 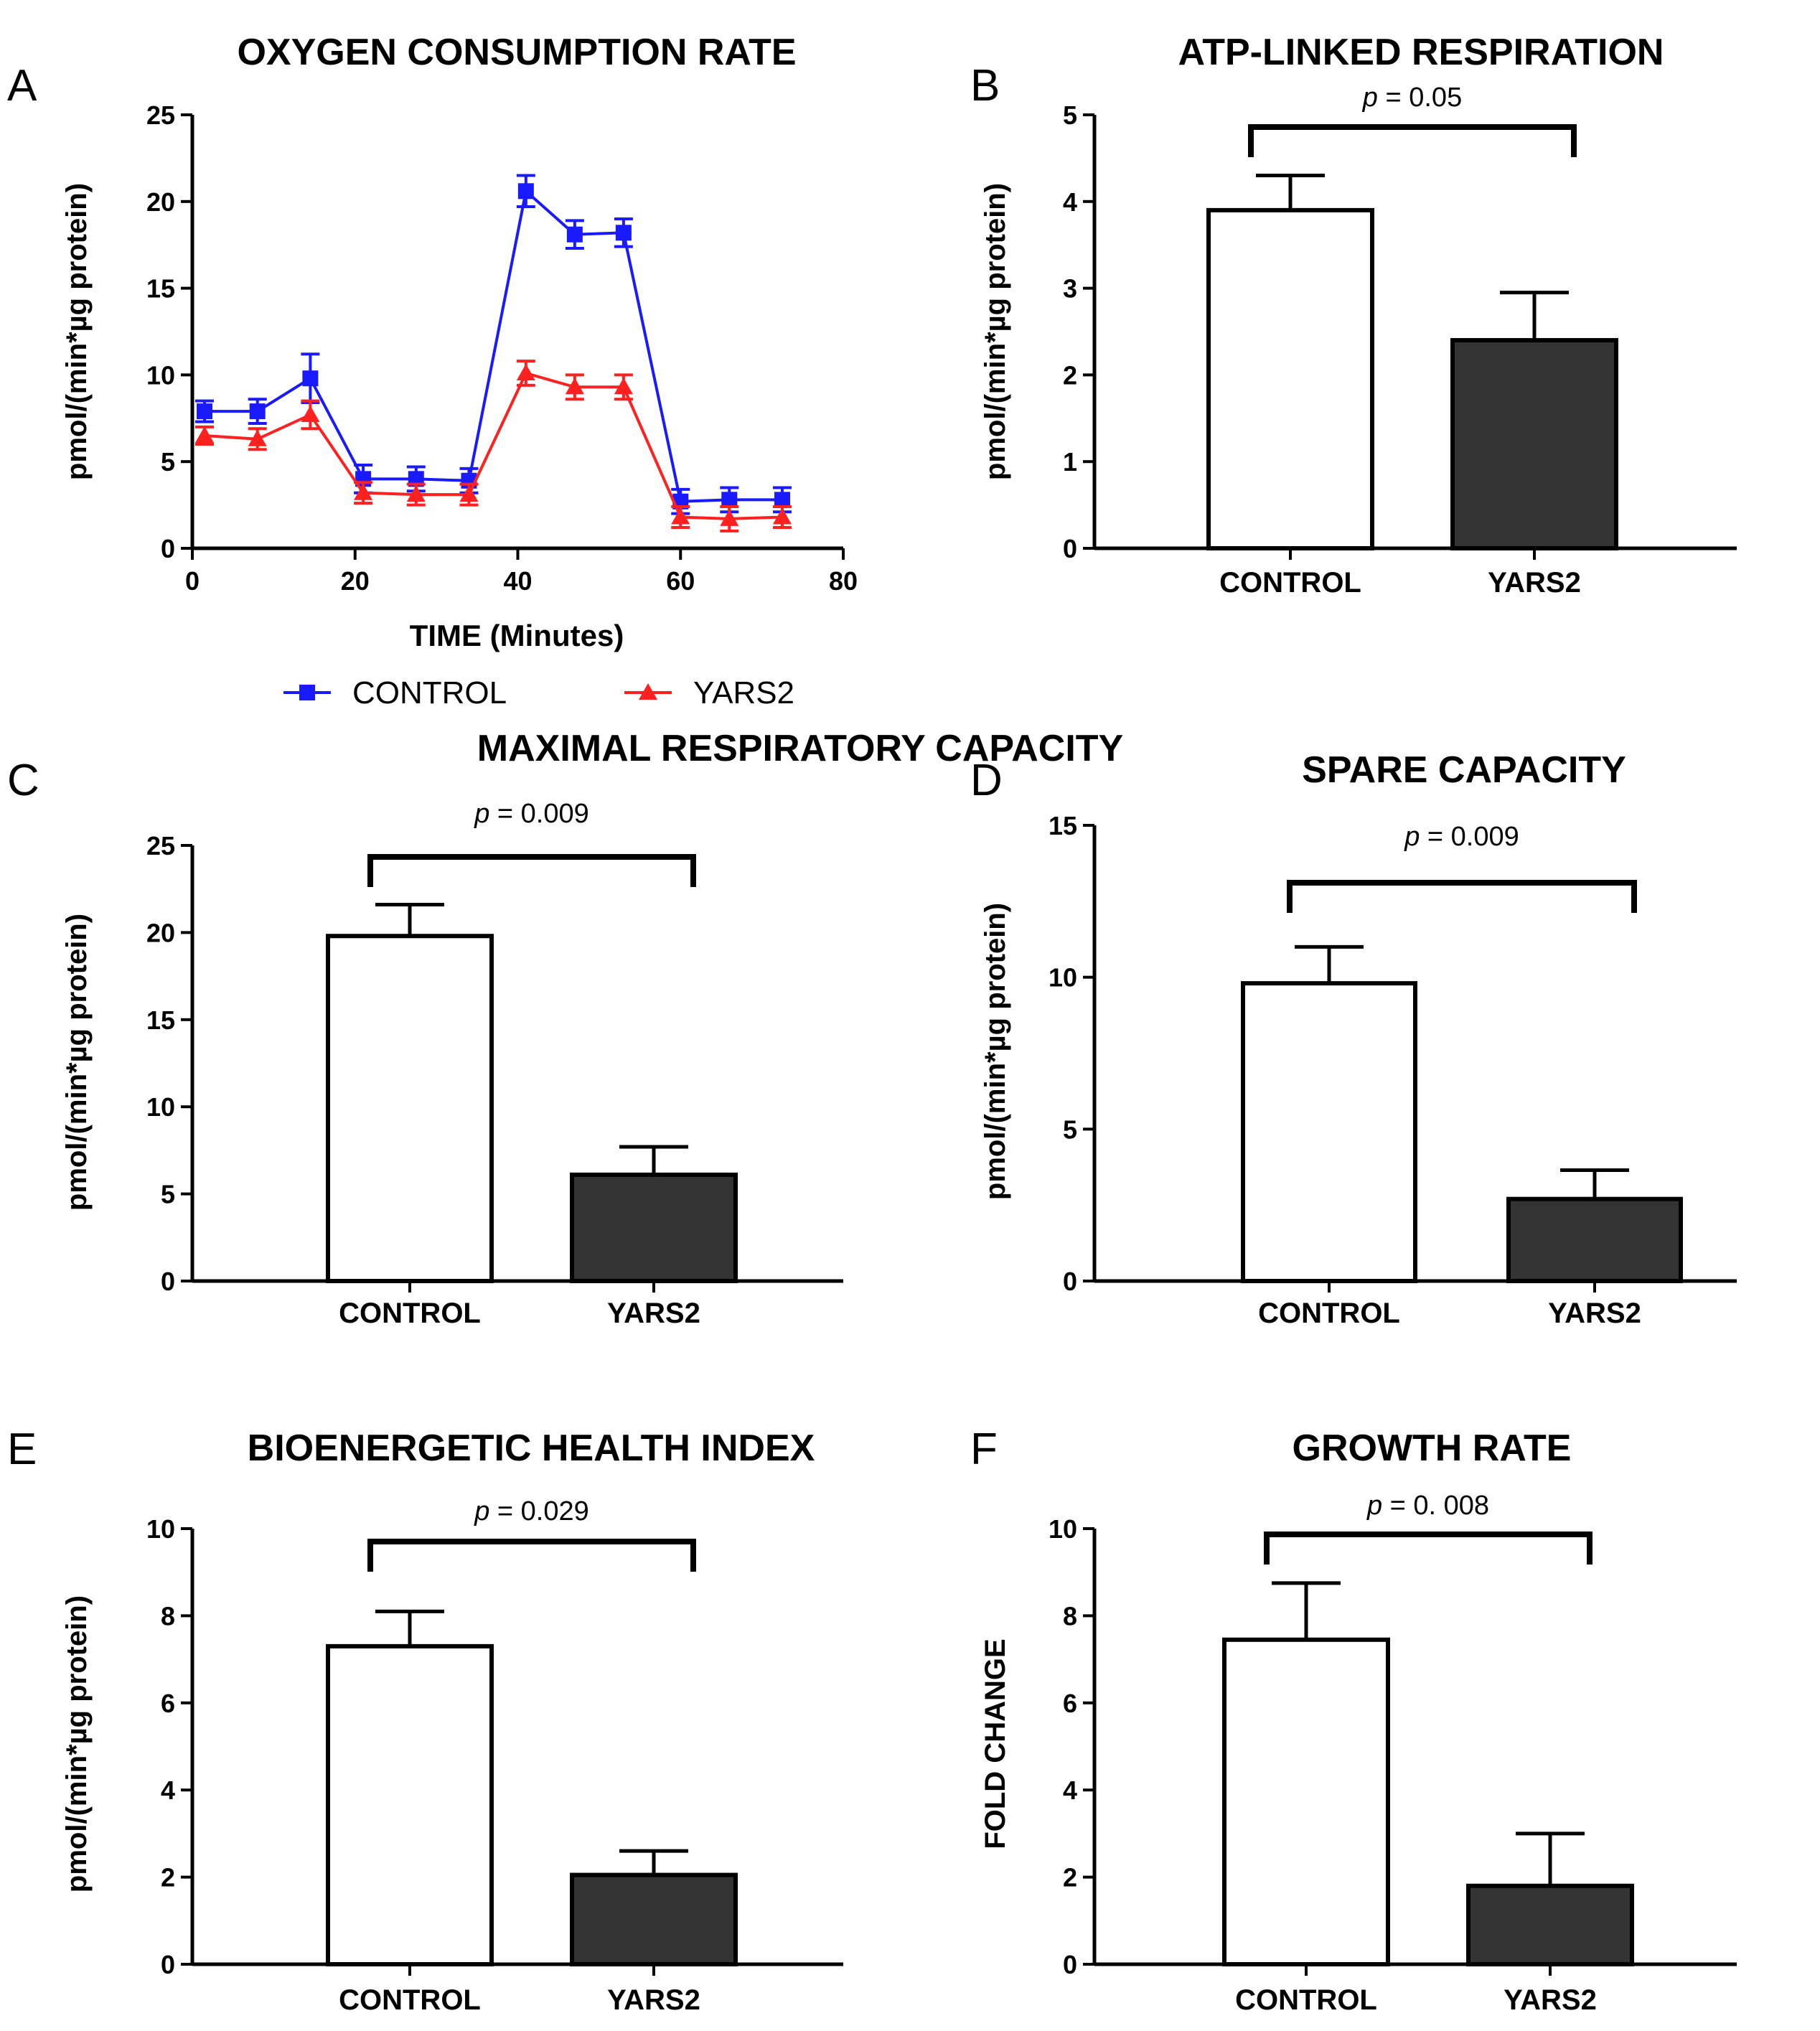 What do you see at coordinates (743, 692) in the screenshot?
I see `legend-label: YARS2` at bounding box center [743, 692].